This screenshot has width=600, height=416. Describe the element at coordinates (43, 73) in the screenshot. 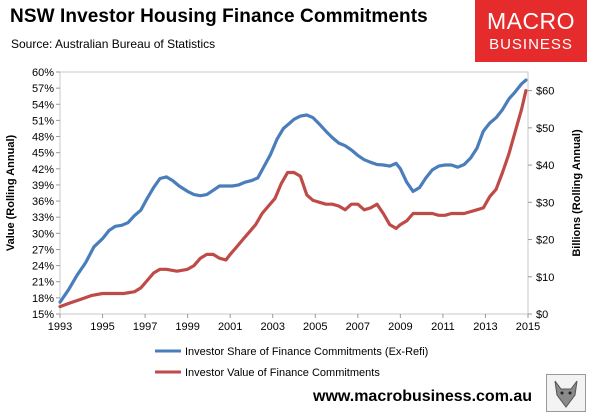

I see `y-left-tick-label: 60%` at that location.